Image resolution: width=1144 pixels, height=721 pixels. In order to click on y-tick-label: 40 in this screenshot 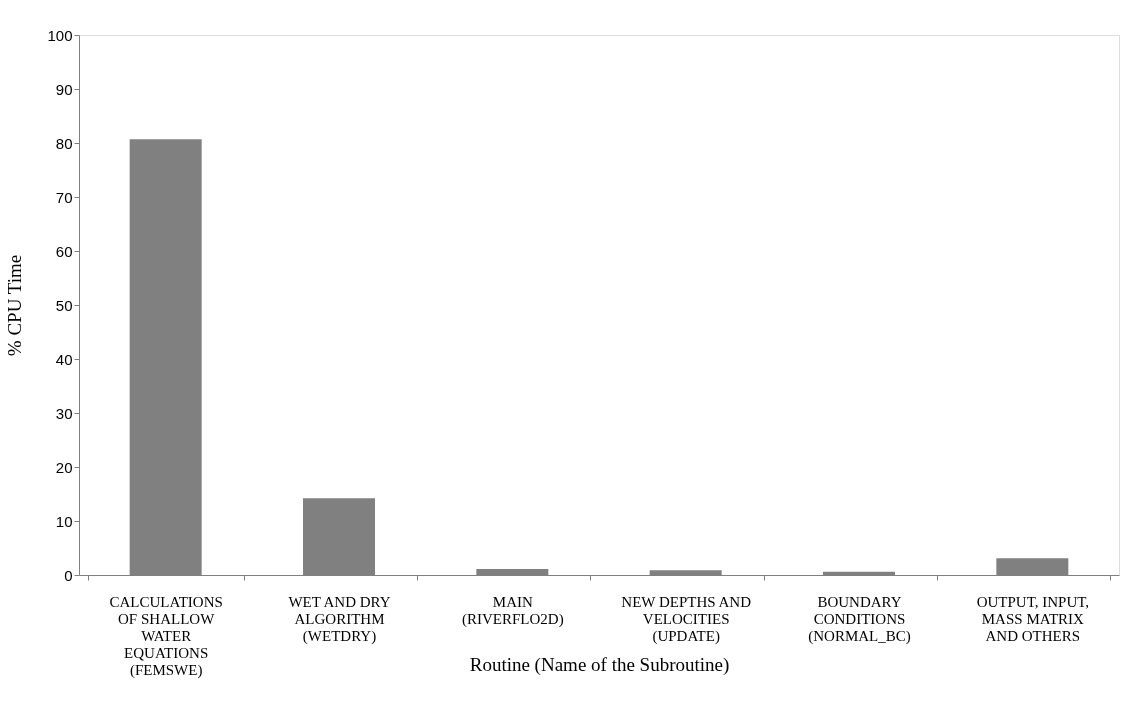, I will do `click(64, 359)`.